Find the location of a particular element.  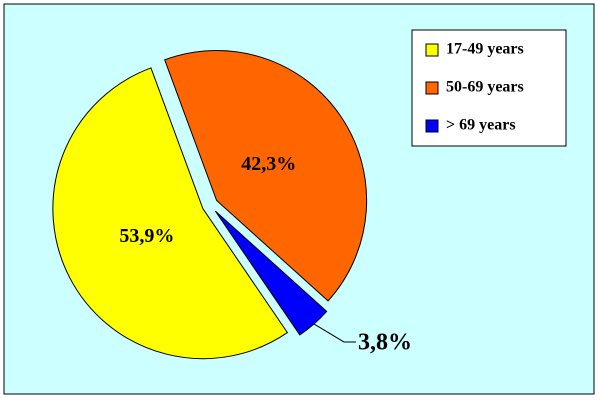

leader-line is located at coordinates (334, 333).